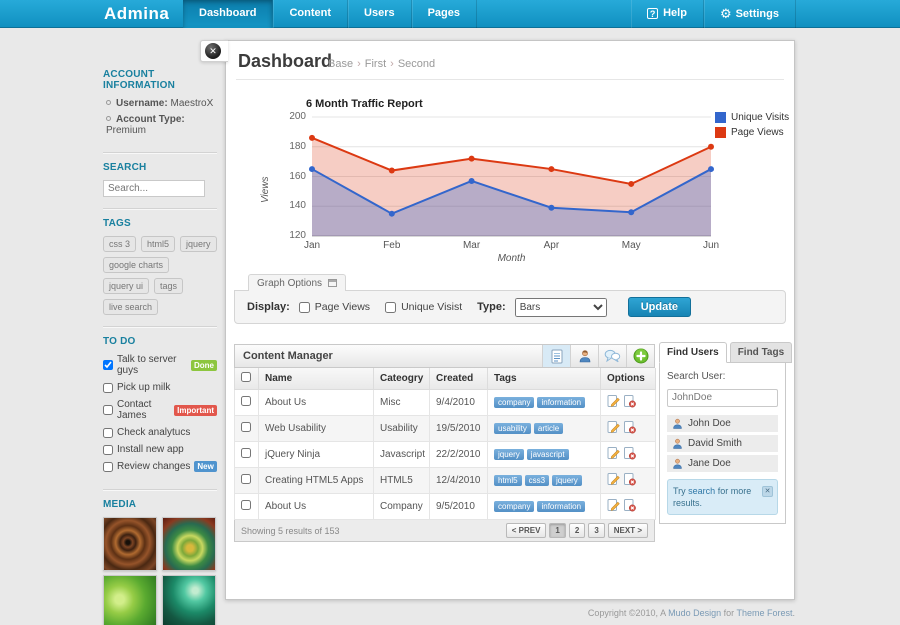  Describe the element at coordinates (577, 530) in the screenshot. I see `page-button-2: 2` at that location.